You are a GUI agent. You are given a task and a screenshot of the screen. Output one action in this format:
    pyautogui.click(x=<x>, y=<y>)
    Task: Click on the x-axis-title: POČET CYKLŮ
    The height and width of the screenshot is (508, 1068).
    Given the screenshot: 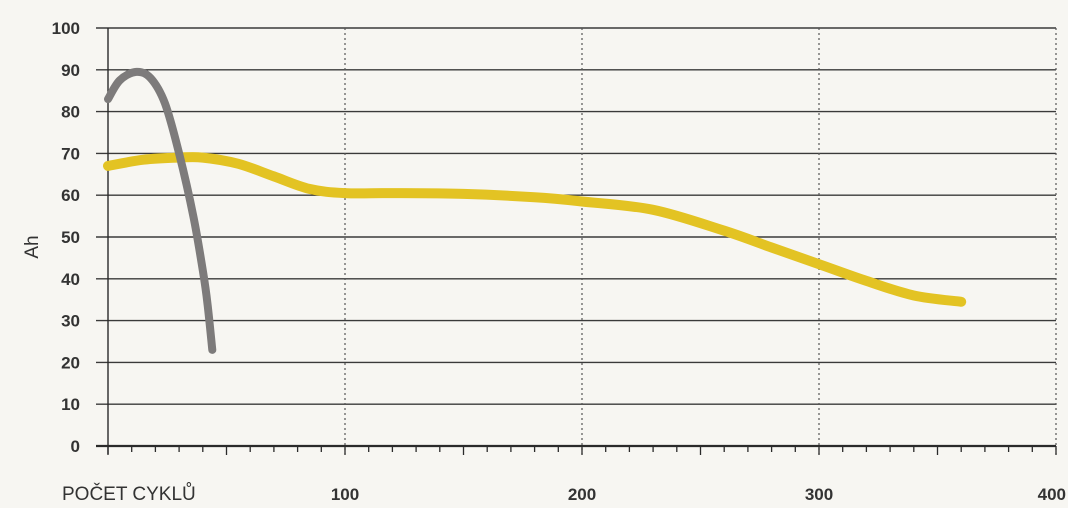 What is the action you would take?
    pyautogui.click(x=129, y=494)
    